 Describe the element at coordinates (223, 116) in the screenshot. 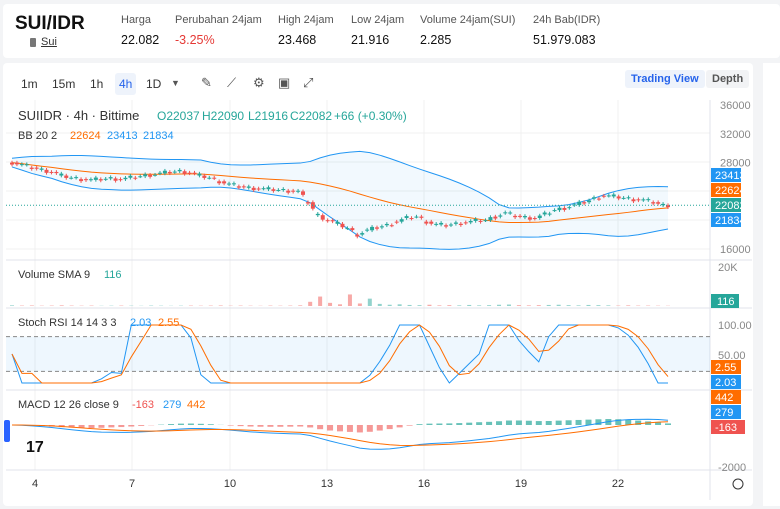

I see `ohlc-h: H22090` at that location.